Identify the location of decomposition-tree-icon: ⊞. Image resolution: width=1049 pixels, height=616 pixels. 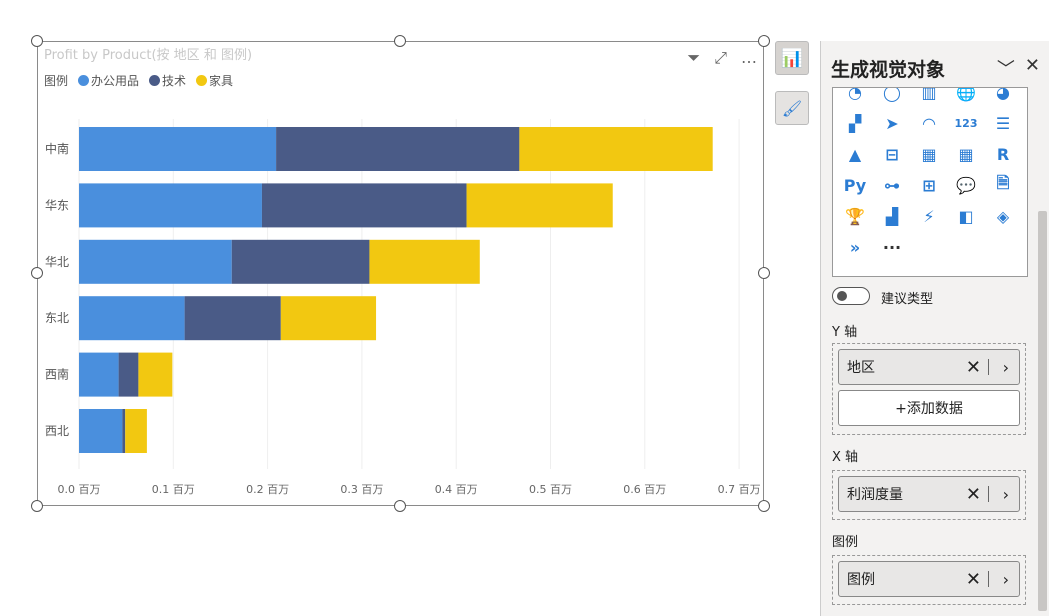
(929, 185).